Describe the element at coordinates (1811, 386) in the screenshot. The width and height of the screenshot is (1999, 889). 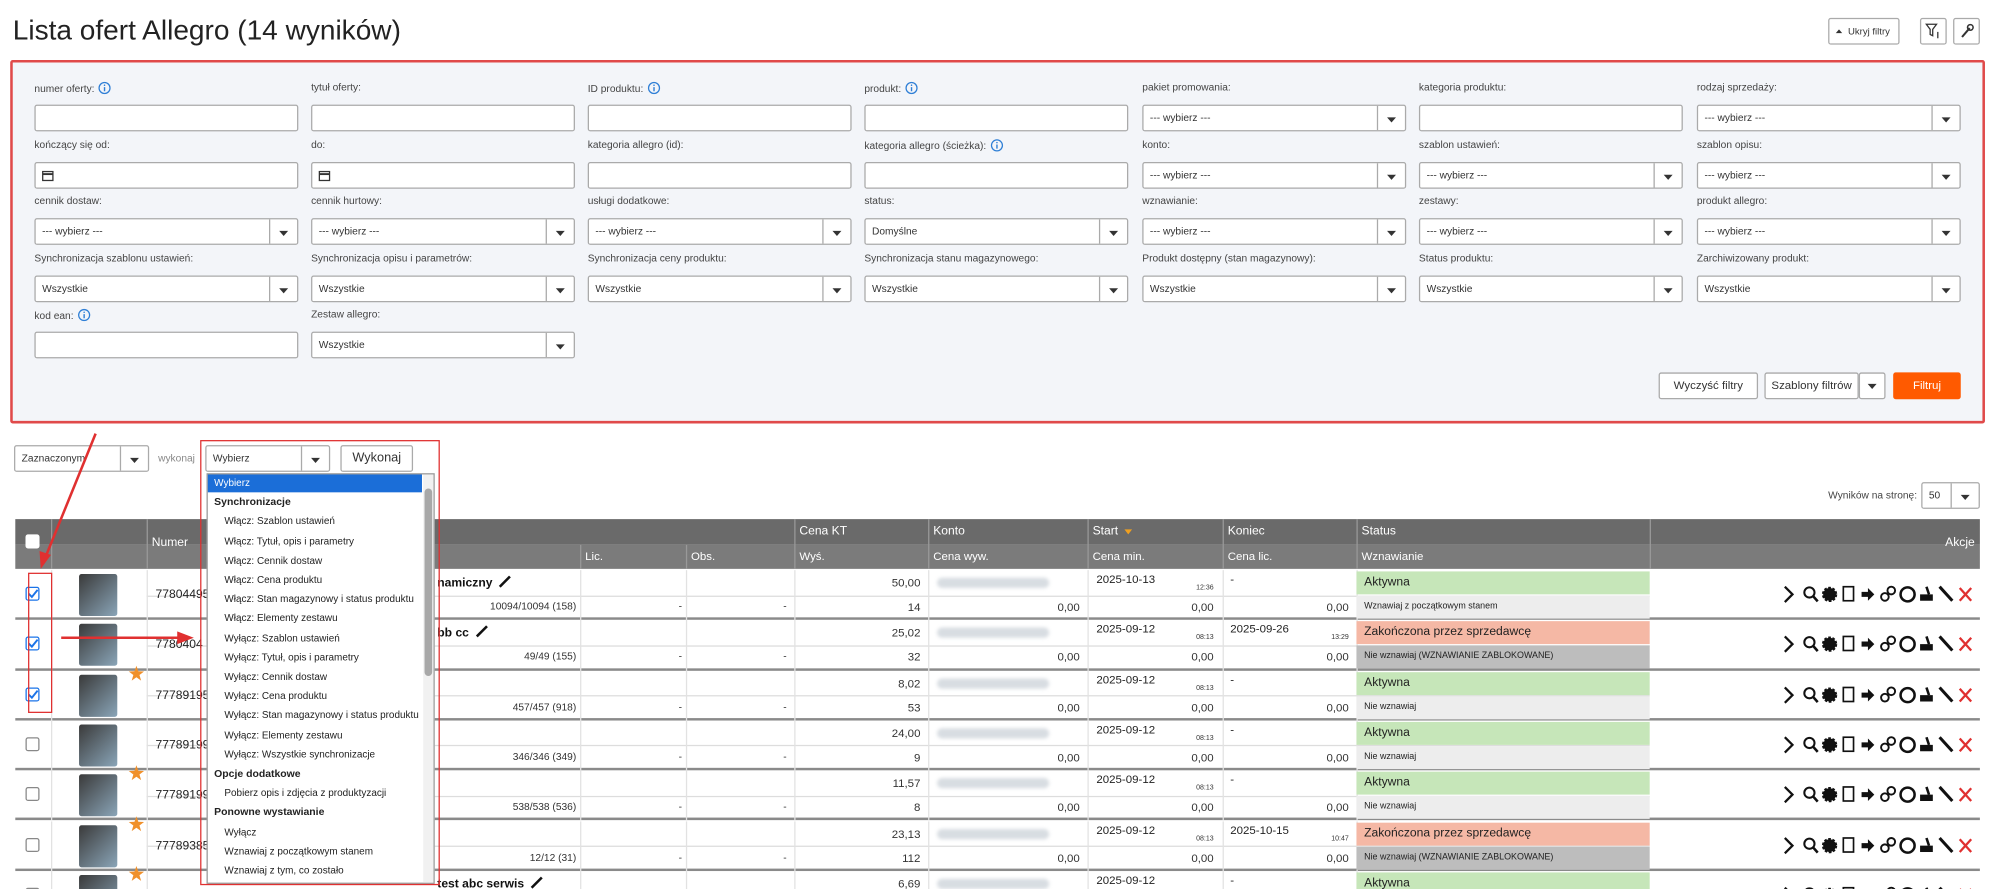
I see `filter-templates-button: Szablony filtrów` at that location.